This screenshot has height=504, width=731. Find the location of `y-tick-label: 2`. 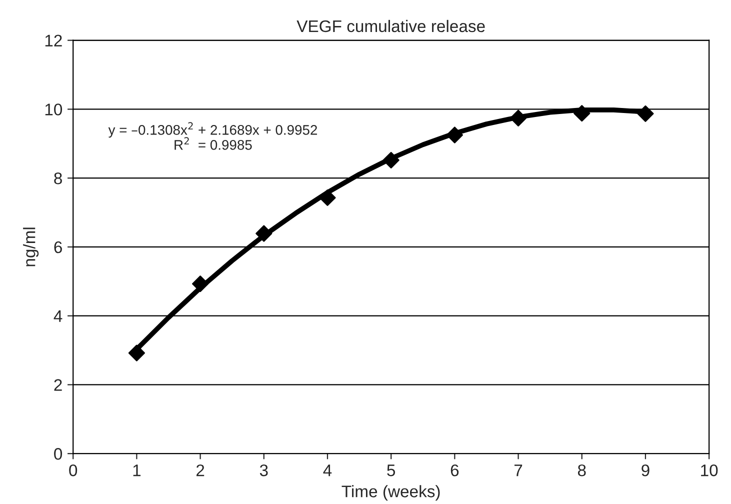

y-tick-label: 2 is located at coordinates (58, 385).